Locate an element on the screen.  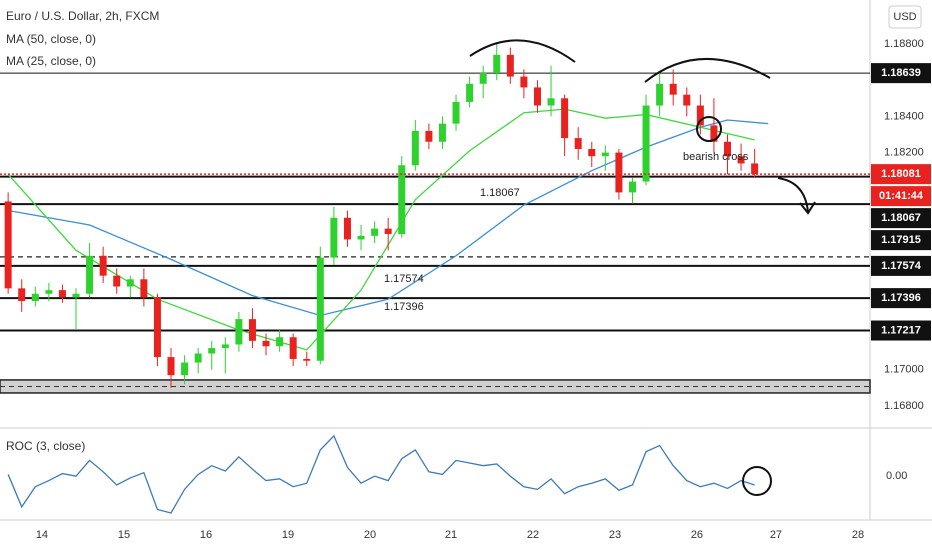
indicator-label: MA (50, close, 0) is located at coordinates (51, 39).